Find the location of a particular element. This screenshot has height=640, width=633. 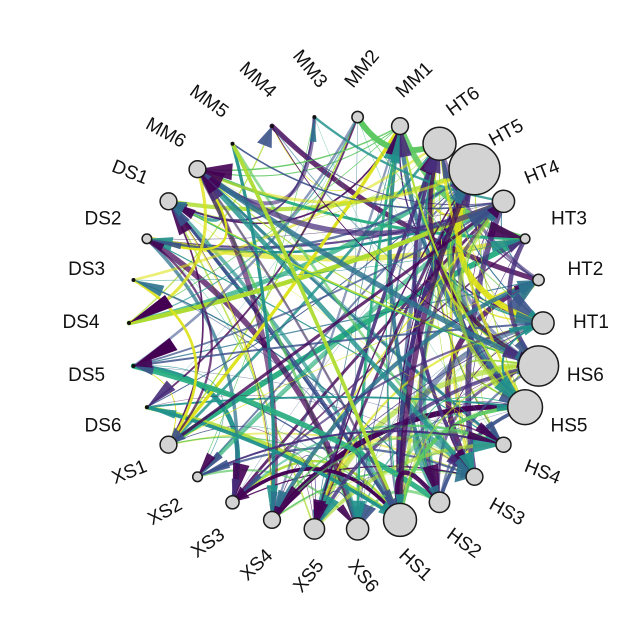

label-ht1: HT1 is located at coordinates (591, 322).